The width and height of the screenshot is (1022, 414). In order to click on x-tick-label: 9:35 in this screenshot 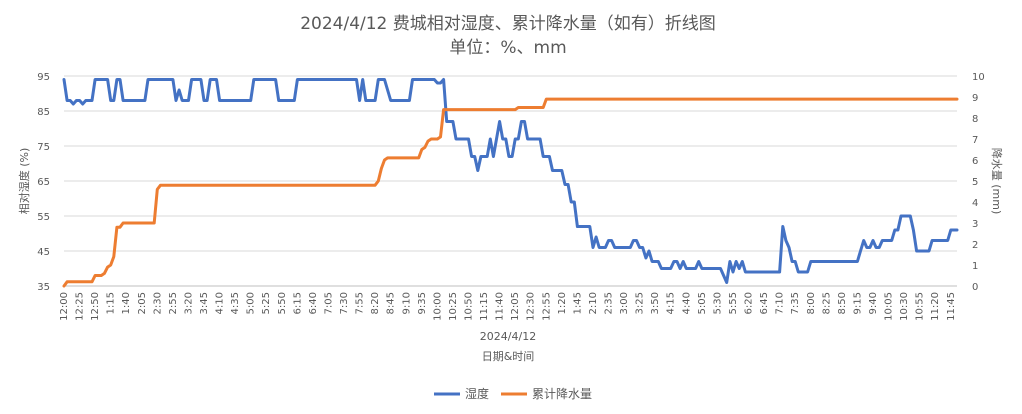, I will do `click(422, 303)`.